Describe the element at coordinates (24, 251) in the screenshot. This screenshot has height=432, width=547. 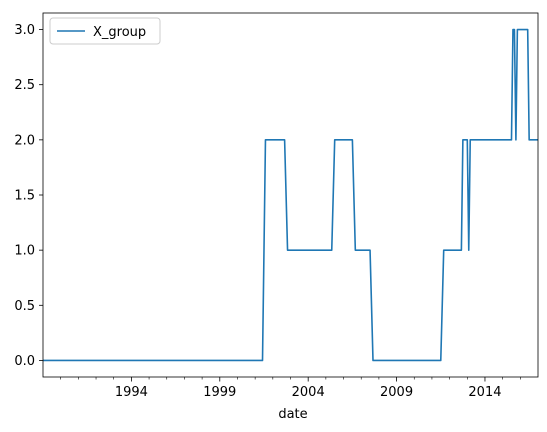
I see `y-tick-label: 1.0` at that location.